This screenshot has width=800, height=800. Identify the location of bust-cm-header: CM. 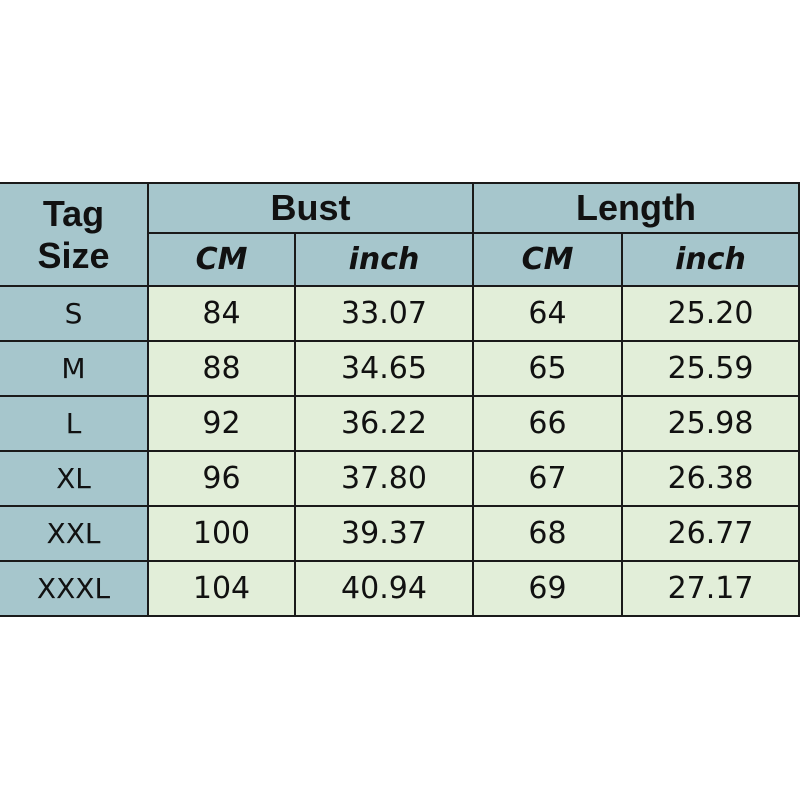
(222, 259).